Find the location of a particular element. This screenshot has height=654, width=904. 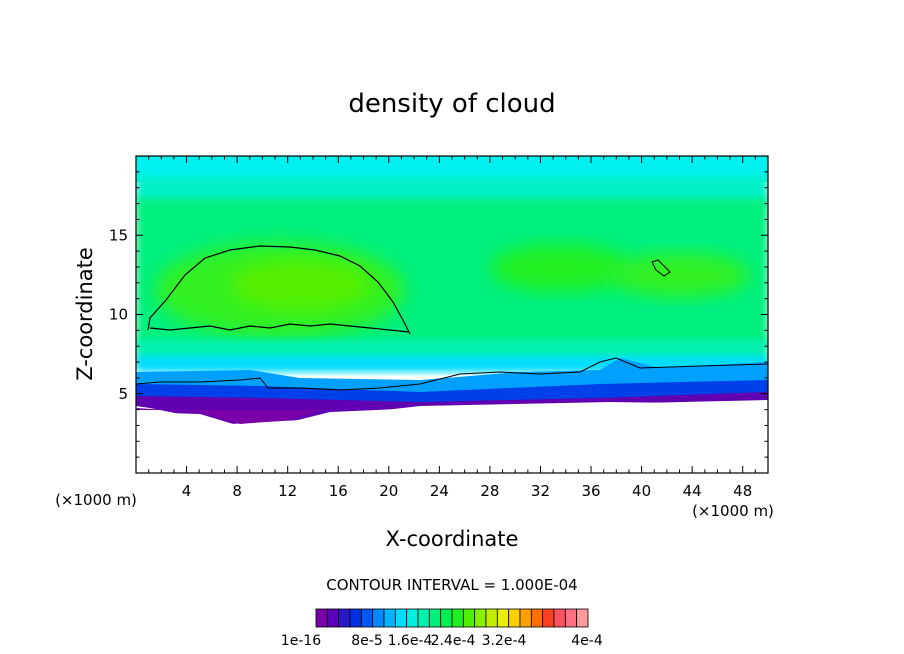

x-tick-label: 4 is located at coordinates (187, 491).